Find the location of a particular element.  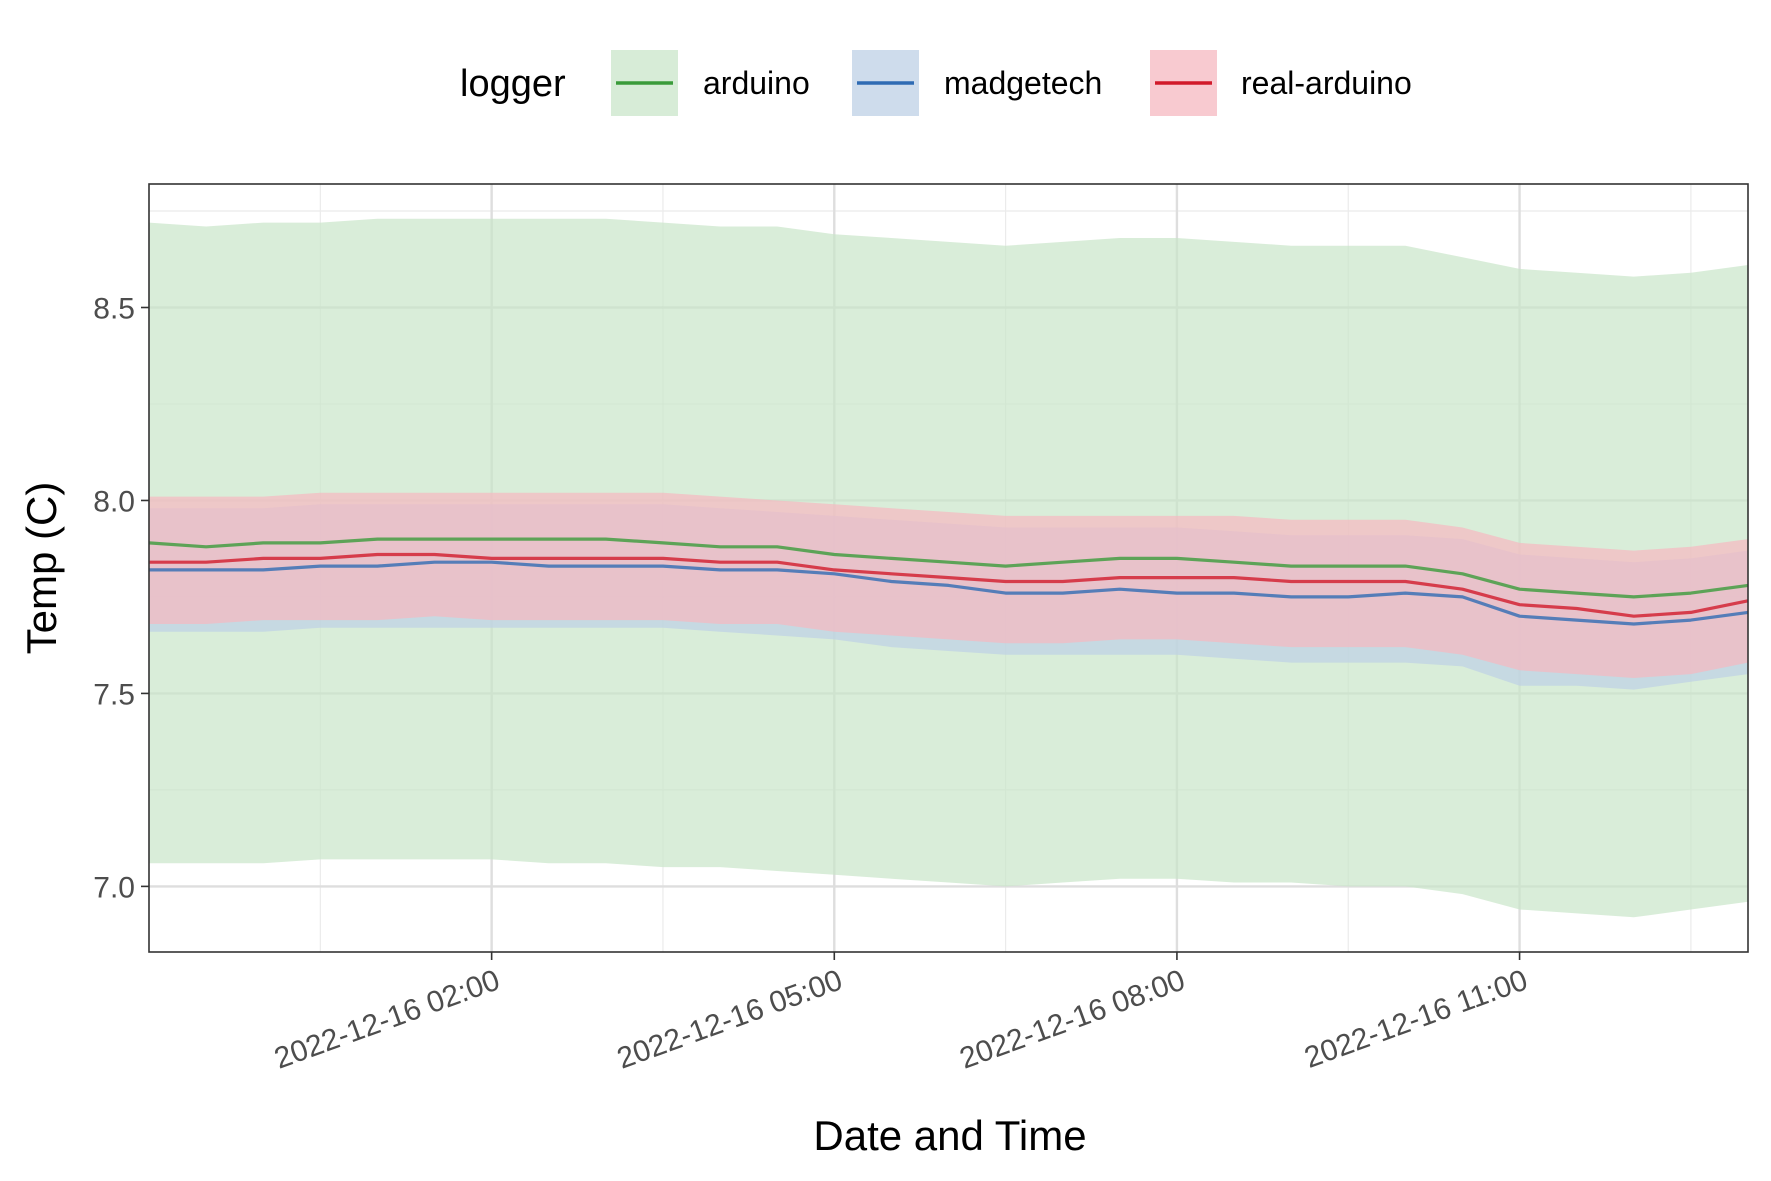

legend-entry-arduino: arduino is located at coordinates (710, 83).